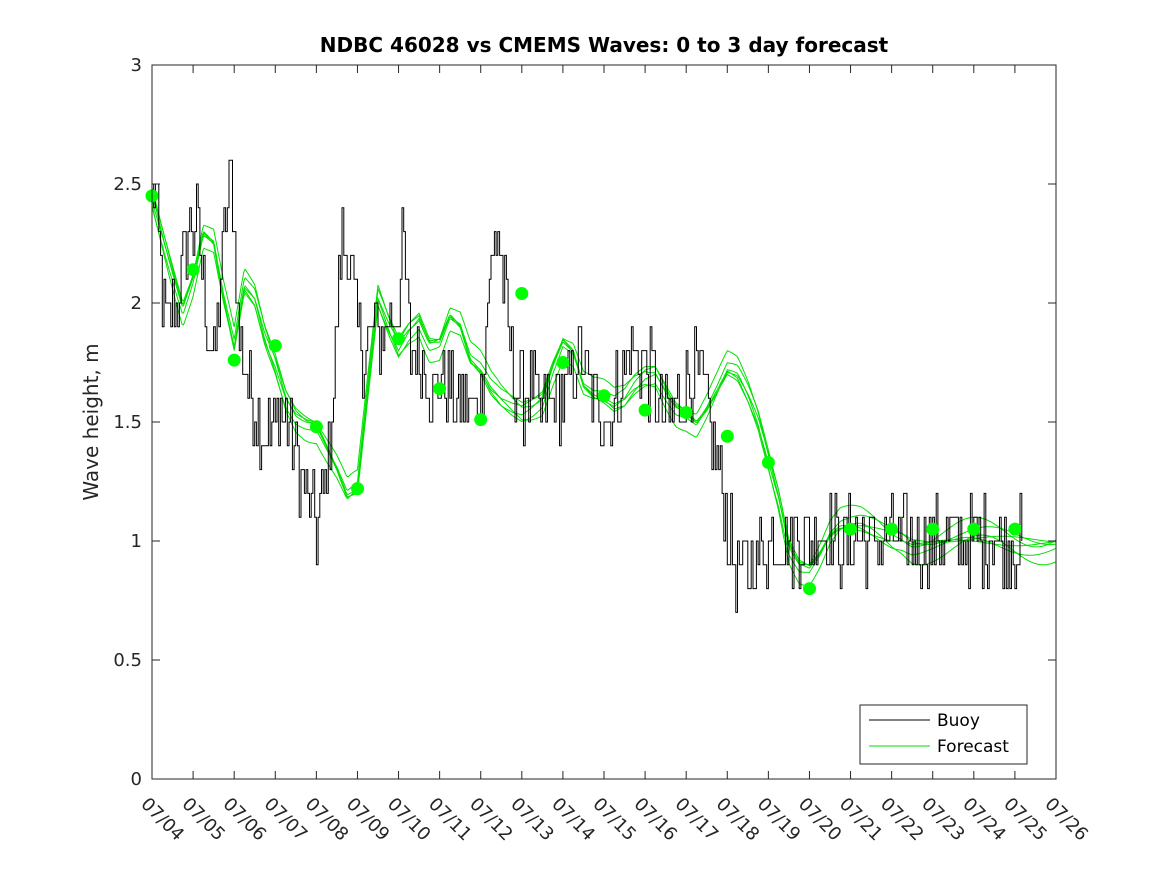 The image size is (1167, 875). I want to click on y-tick-label: 2.5, so click(127, 184).